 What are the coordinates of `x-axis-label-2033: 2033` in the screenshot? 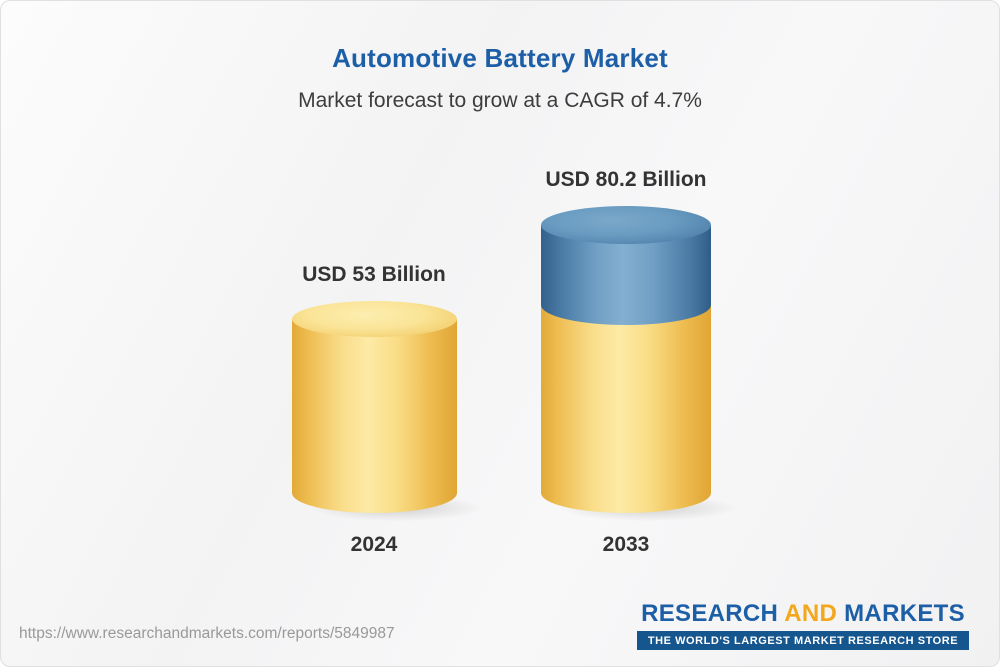 It's located at (626, 544).